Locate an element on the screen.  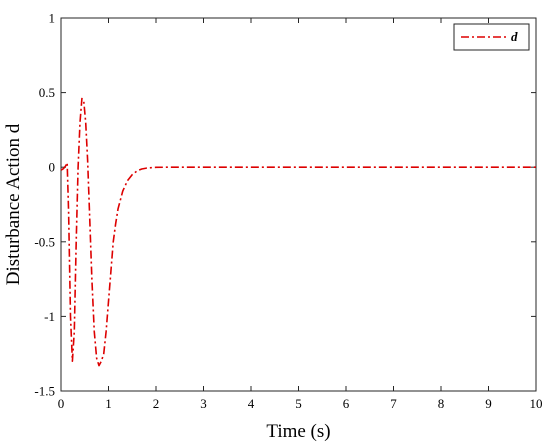
x-tick-label: 10 is located at coordinates (536, 403).